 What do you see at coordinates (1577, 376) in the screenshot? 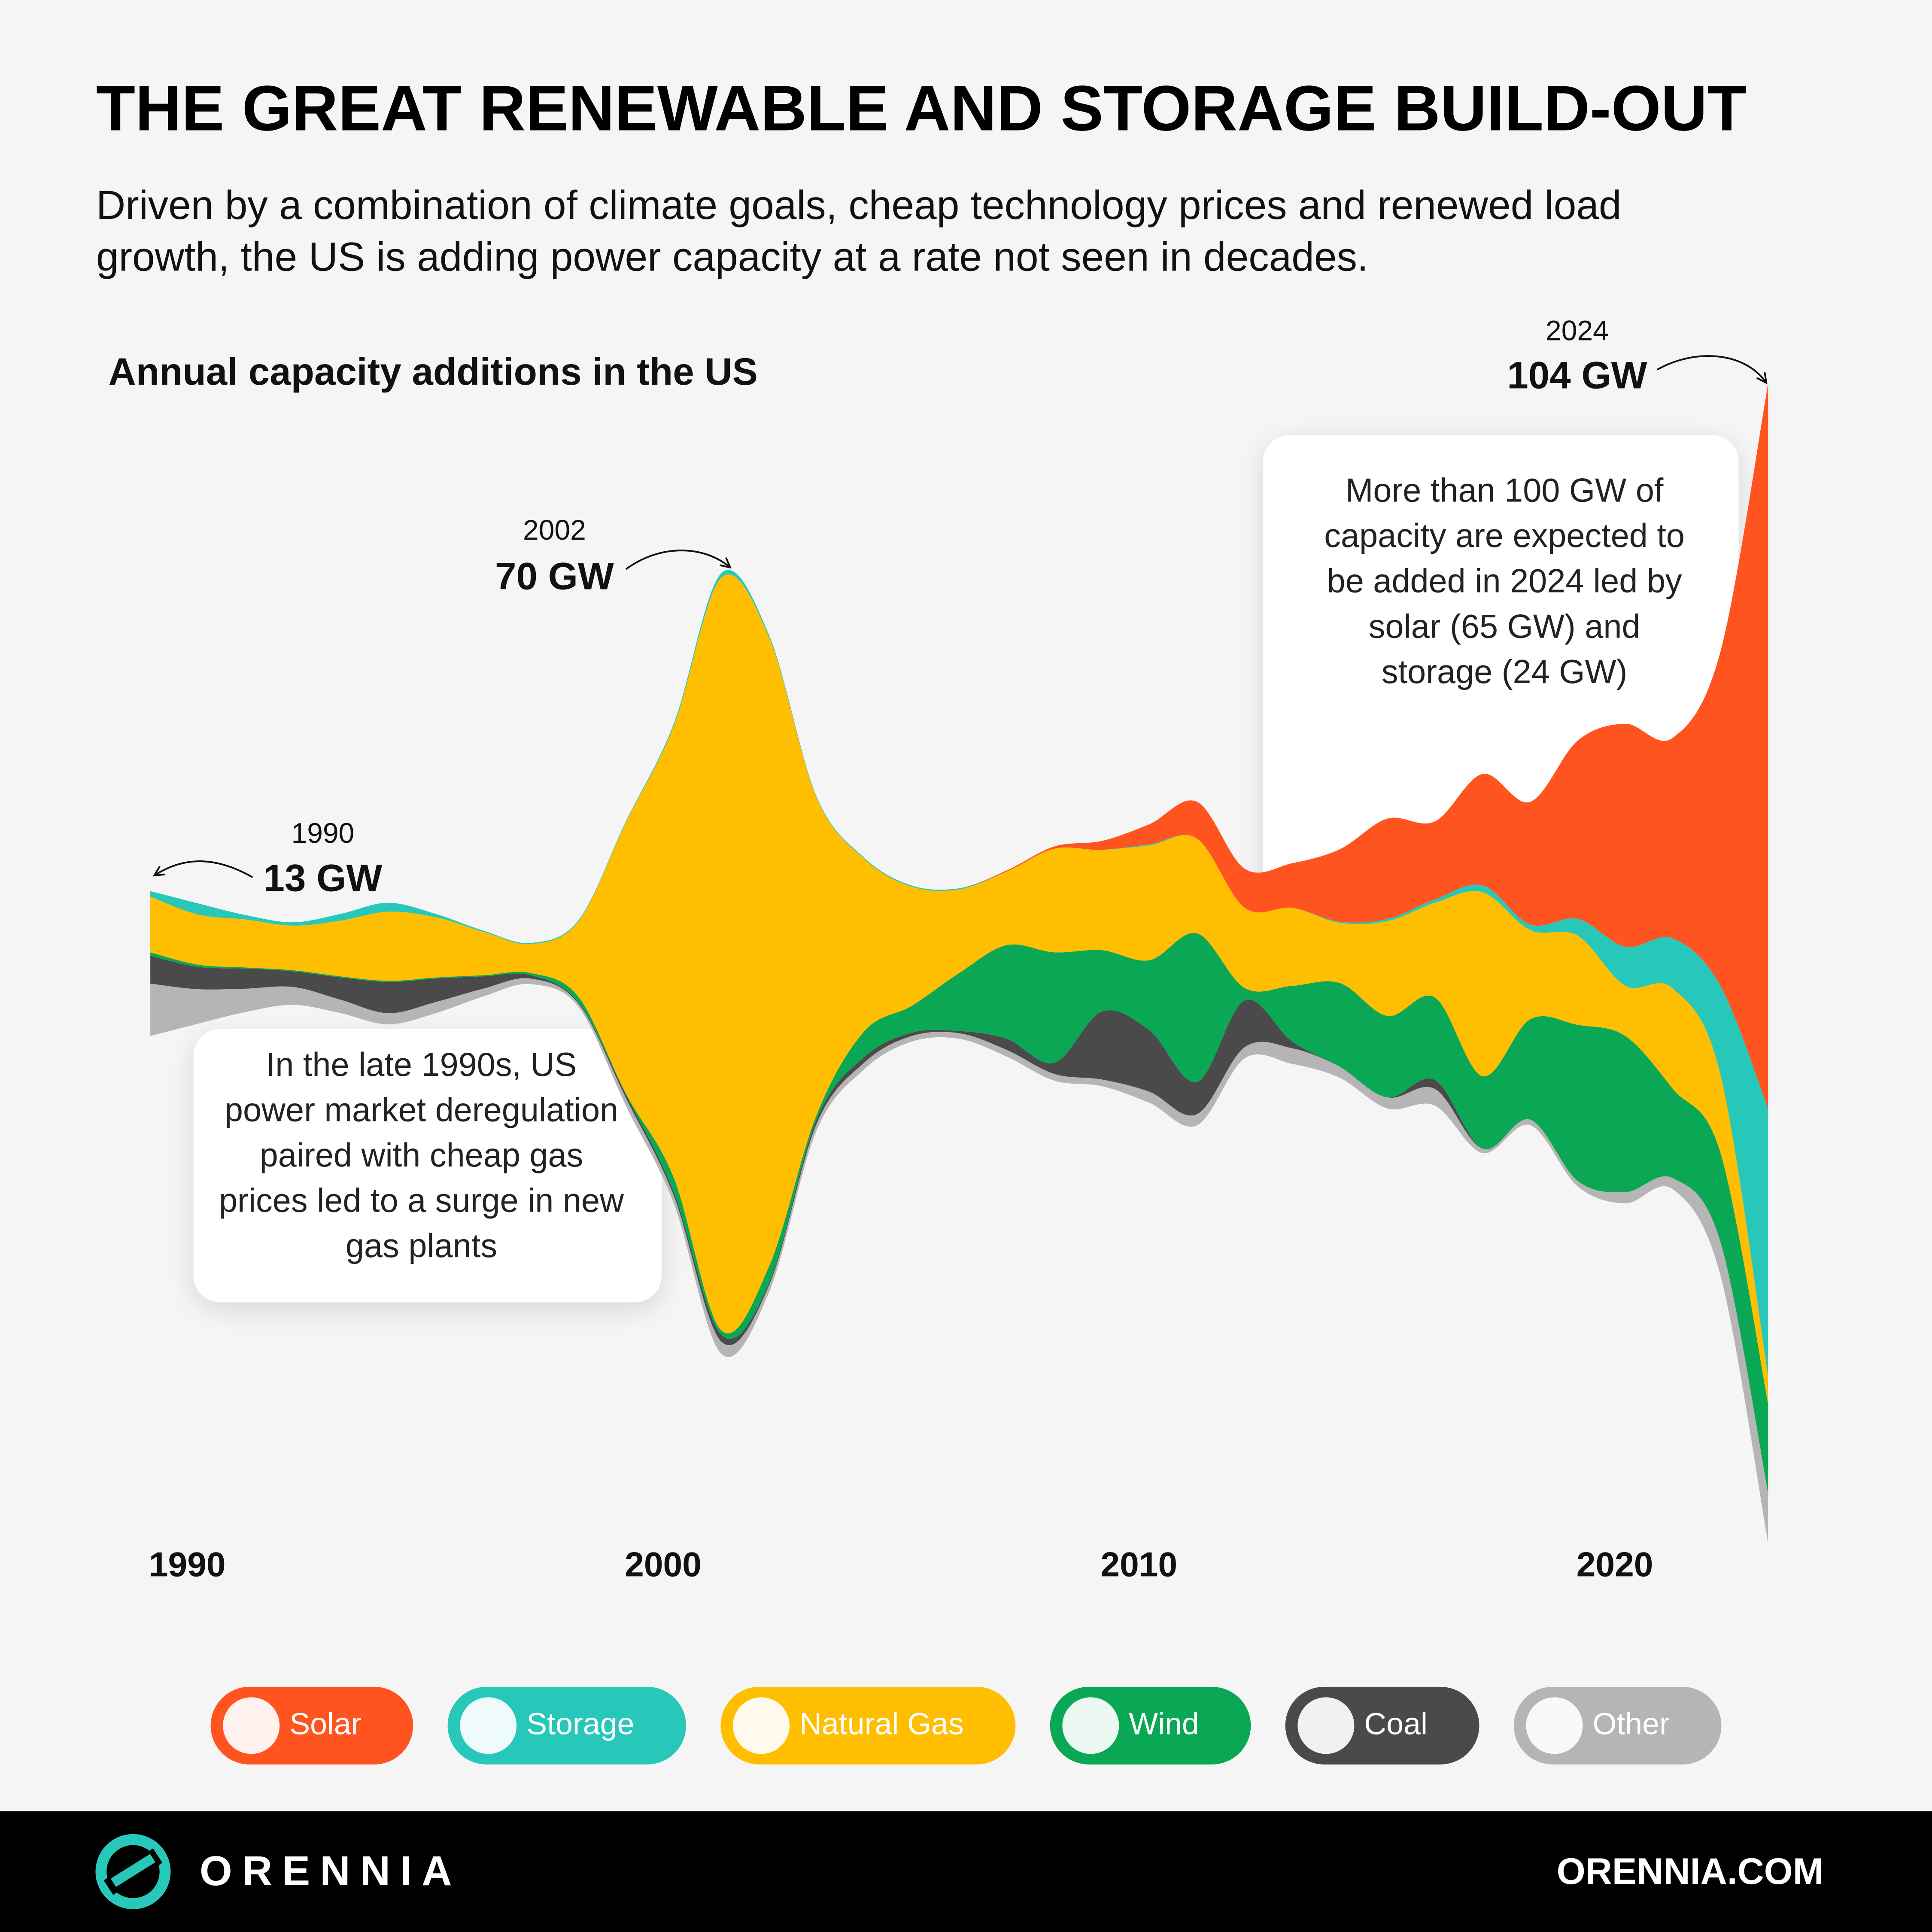
I see `annotation-value: 104 GW` at bounding box center [1577, 376].